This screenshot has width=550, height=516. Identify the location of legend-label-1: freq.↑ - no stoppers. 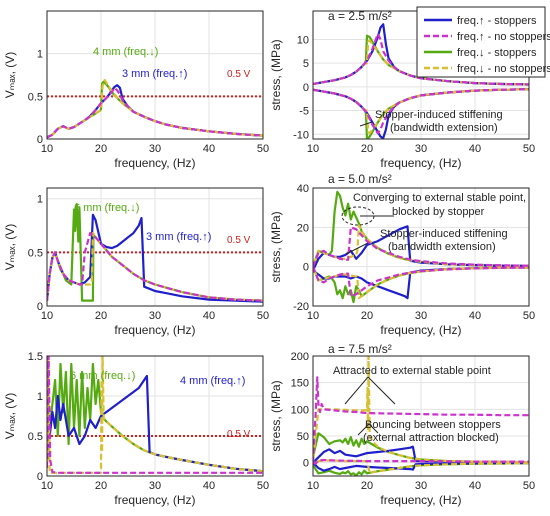
(503, 37).